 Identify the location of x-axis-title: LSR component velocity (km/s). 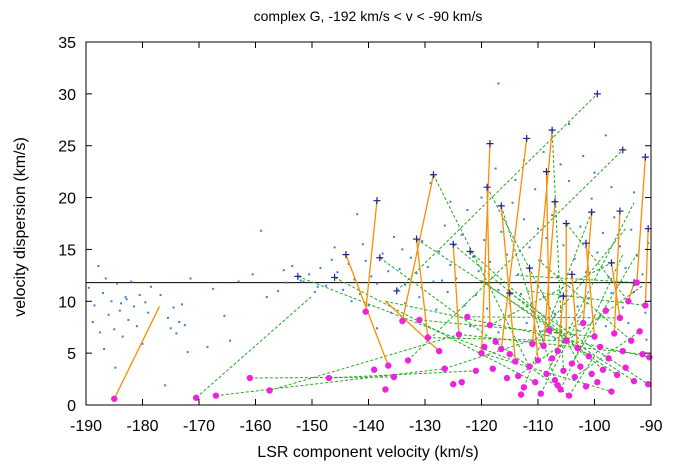
(367, 452).